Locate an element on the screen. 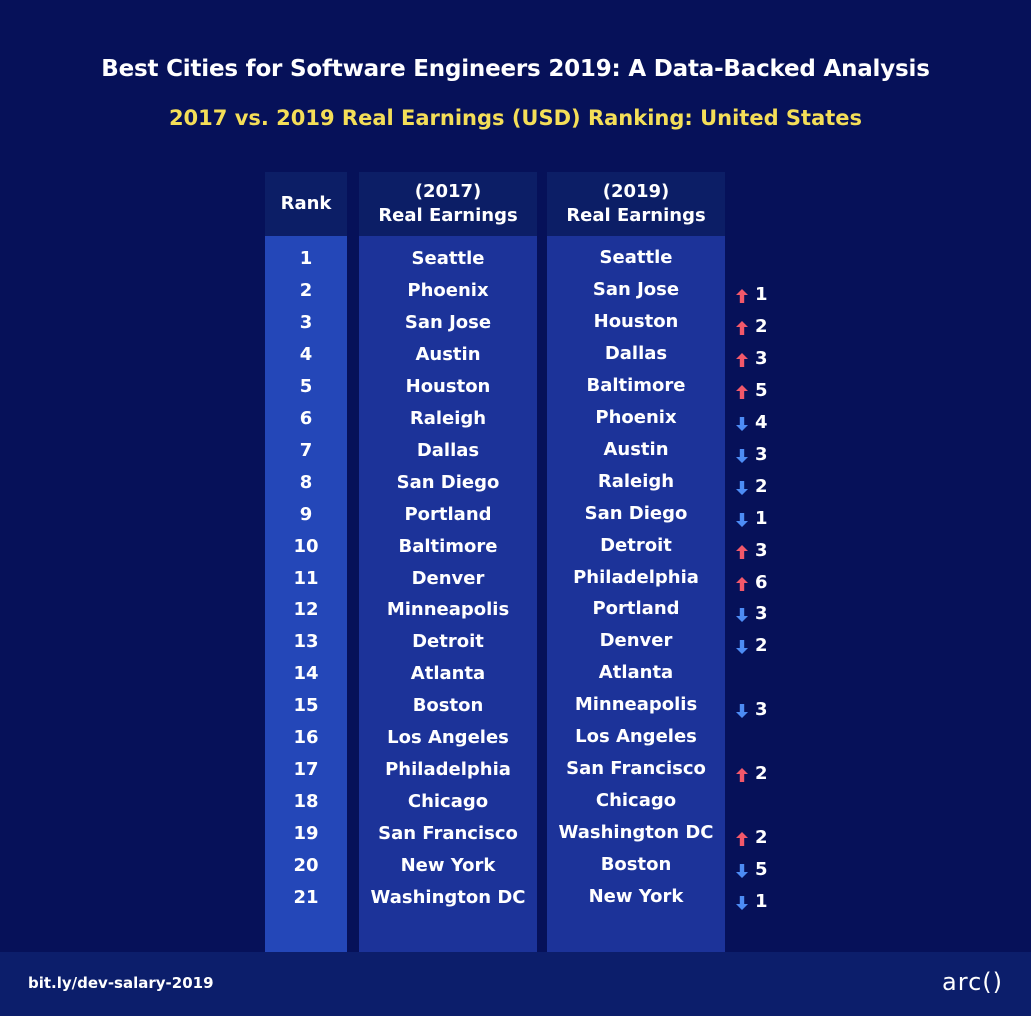  city-2019-cell: New York is located at coordinates (636, 896).